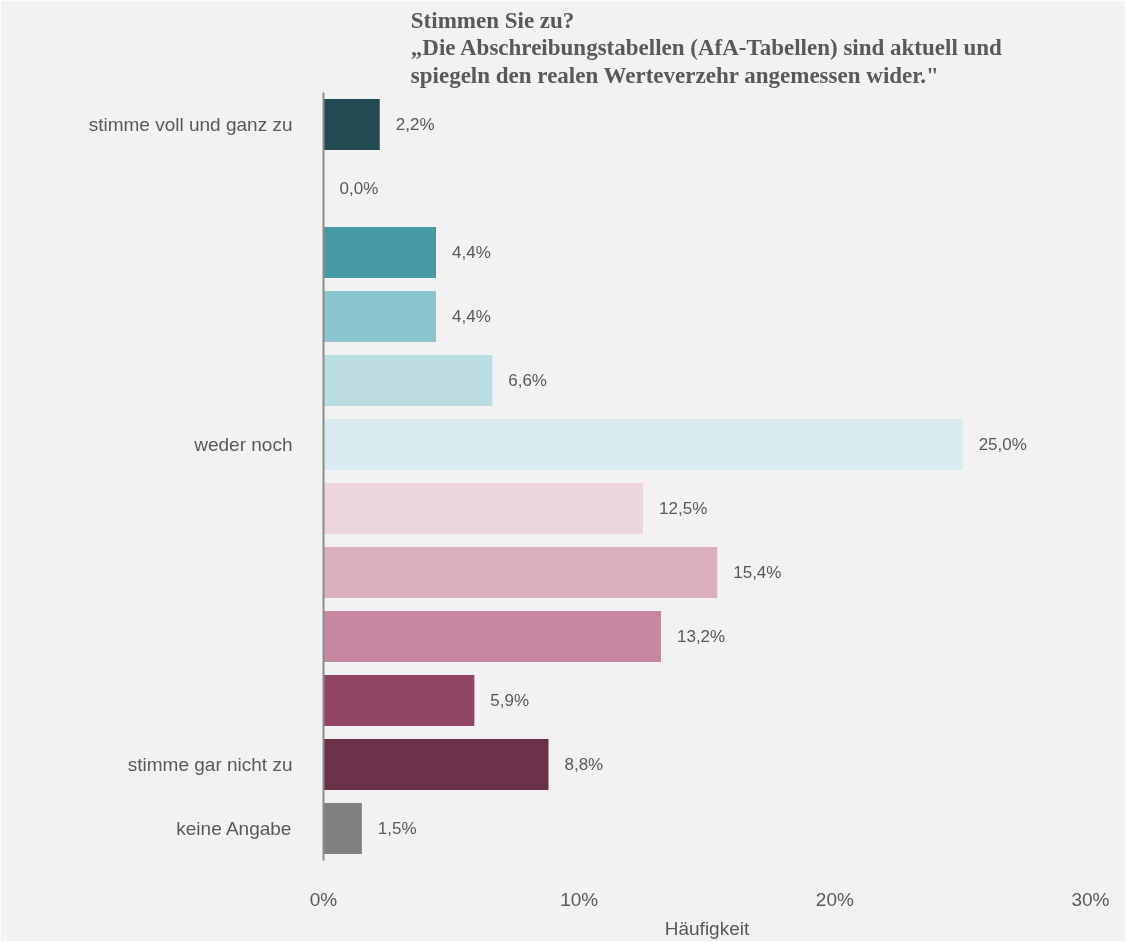  I want to click on data-label: 12,5%, so click(683, 508).